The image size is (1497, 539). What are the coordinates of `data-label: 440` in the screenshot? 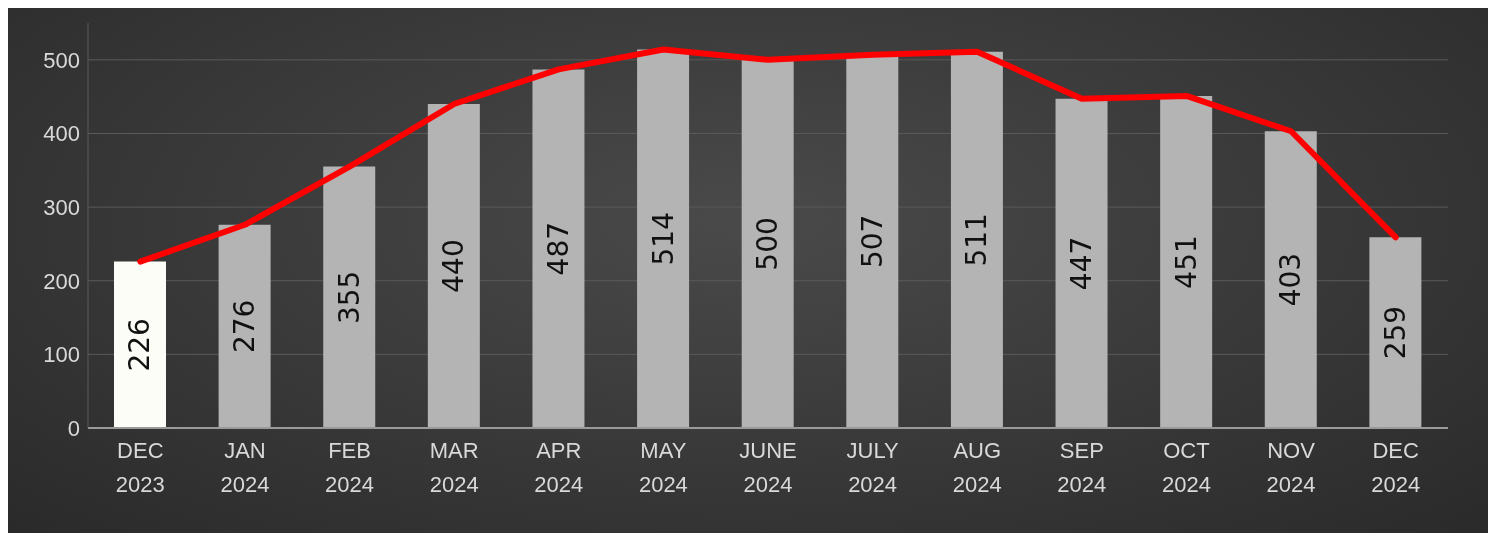 It's located at (454, 266).